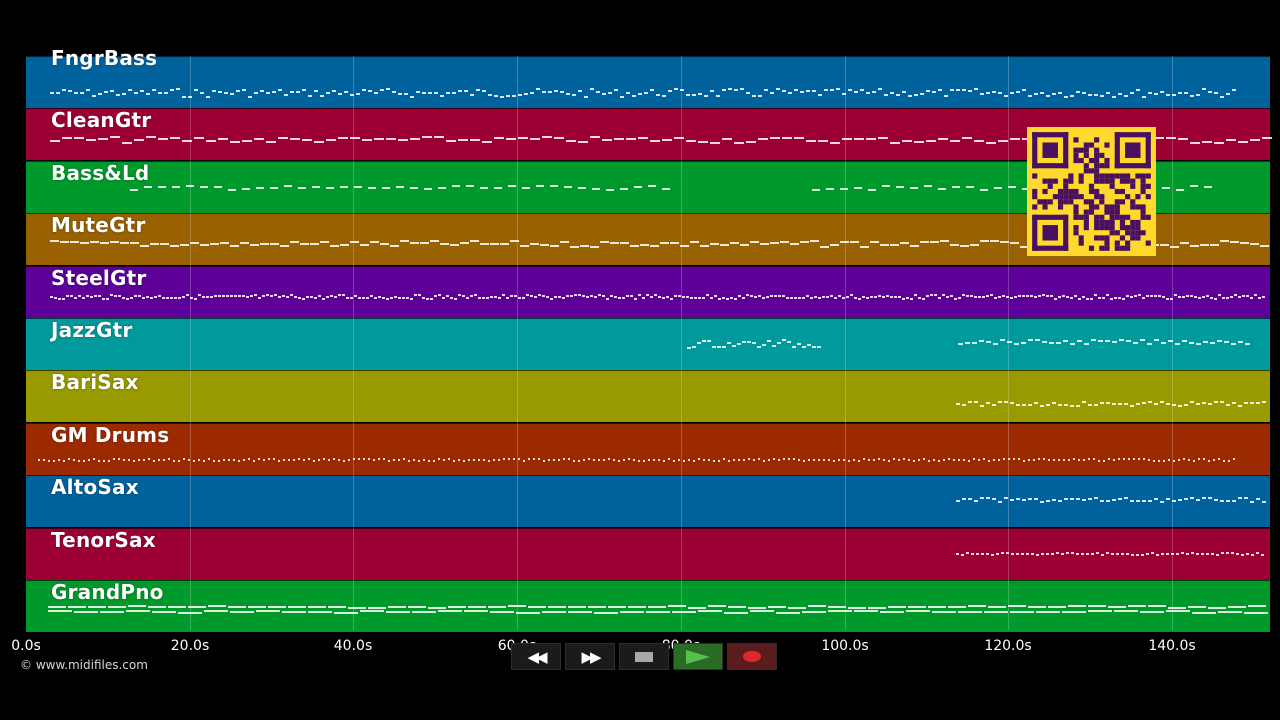 Image resolution: width=1280 pixels, height=720 pixels. I want to click on time-tick-label: 20.0s, so click(190, 646).